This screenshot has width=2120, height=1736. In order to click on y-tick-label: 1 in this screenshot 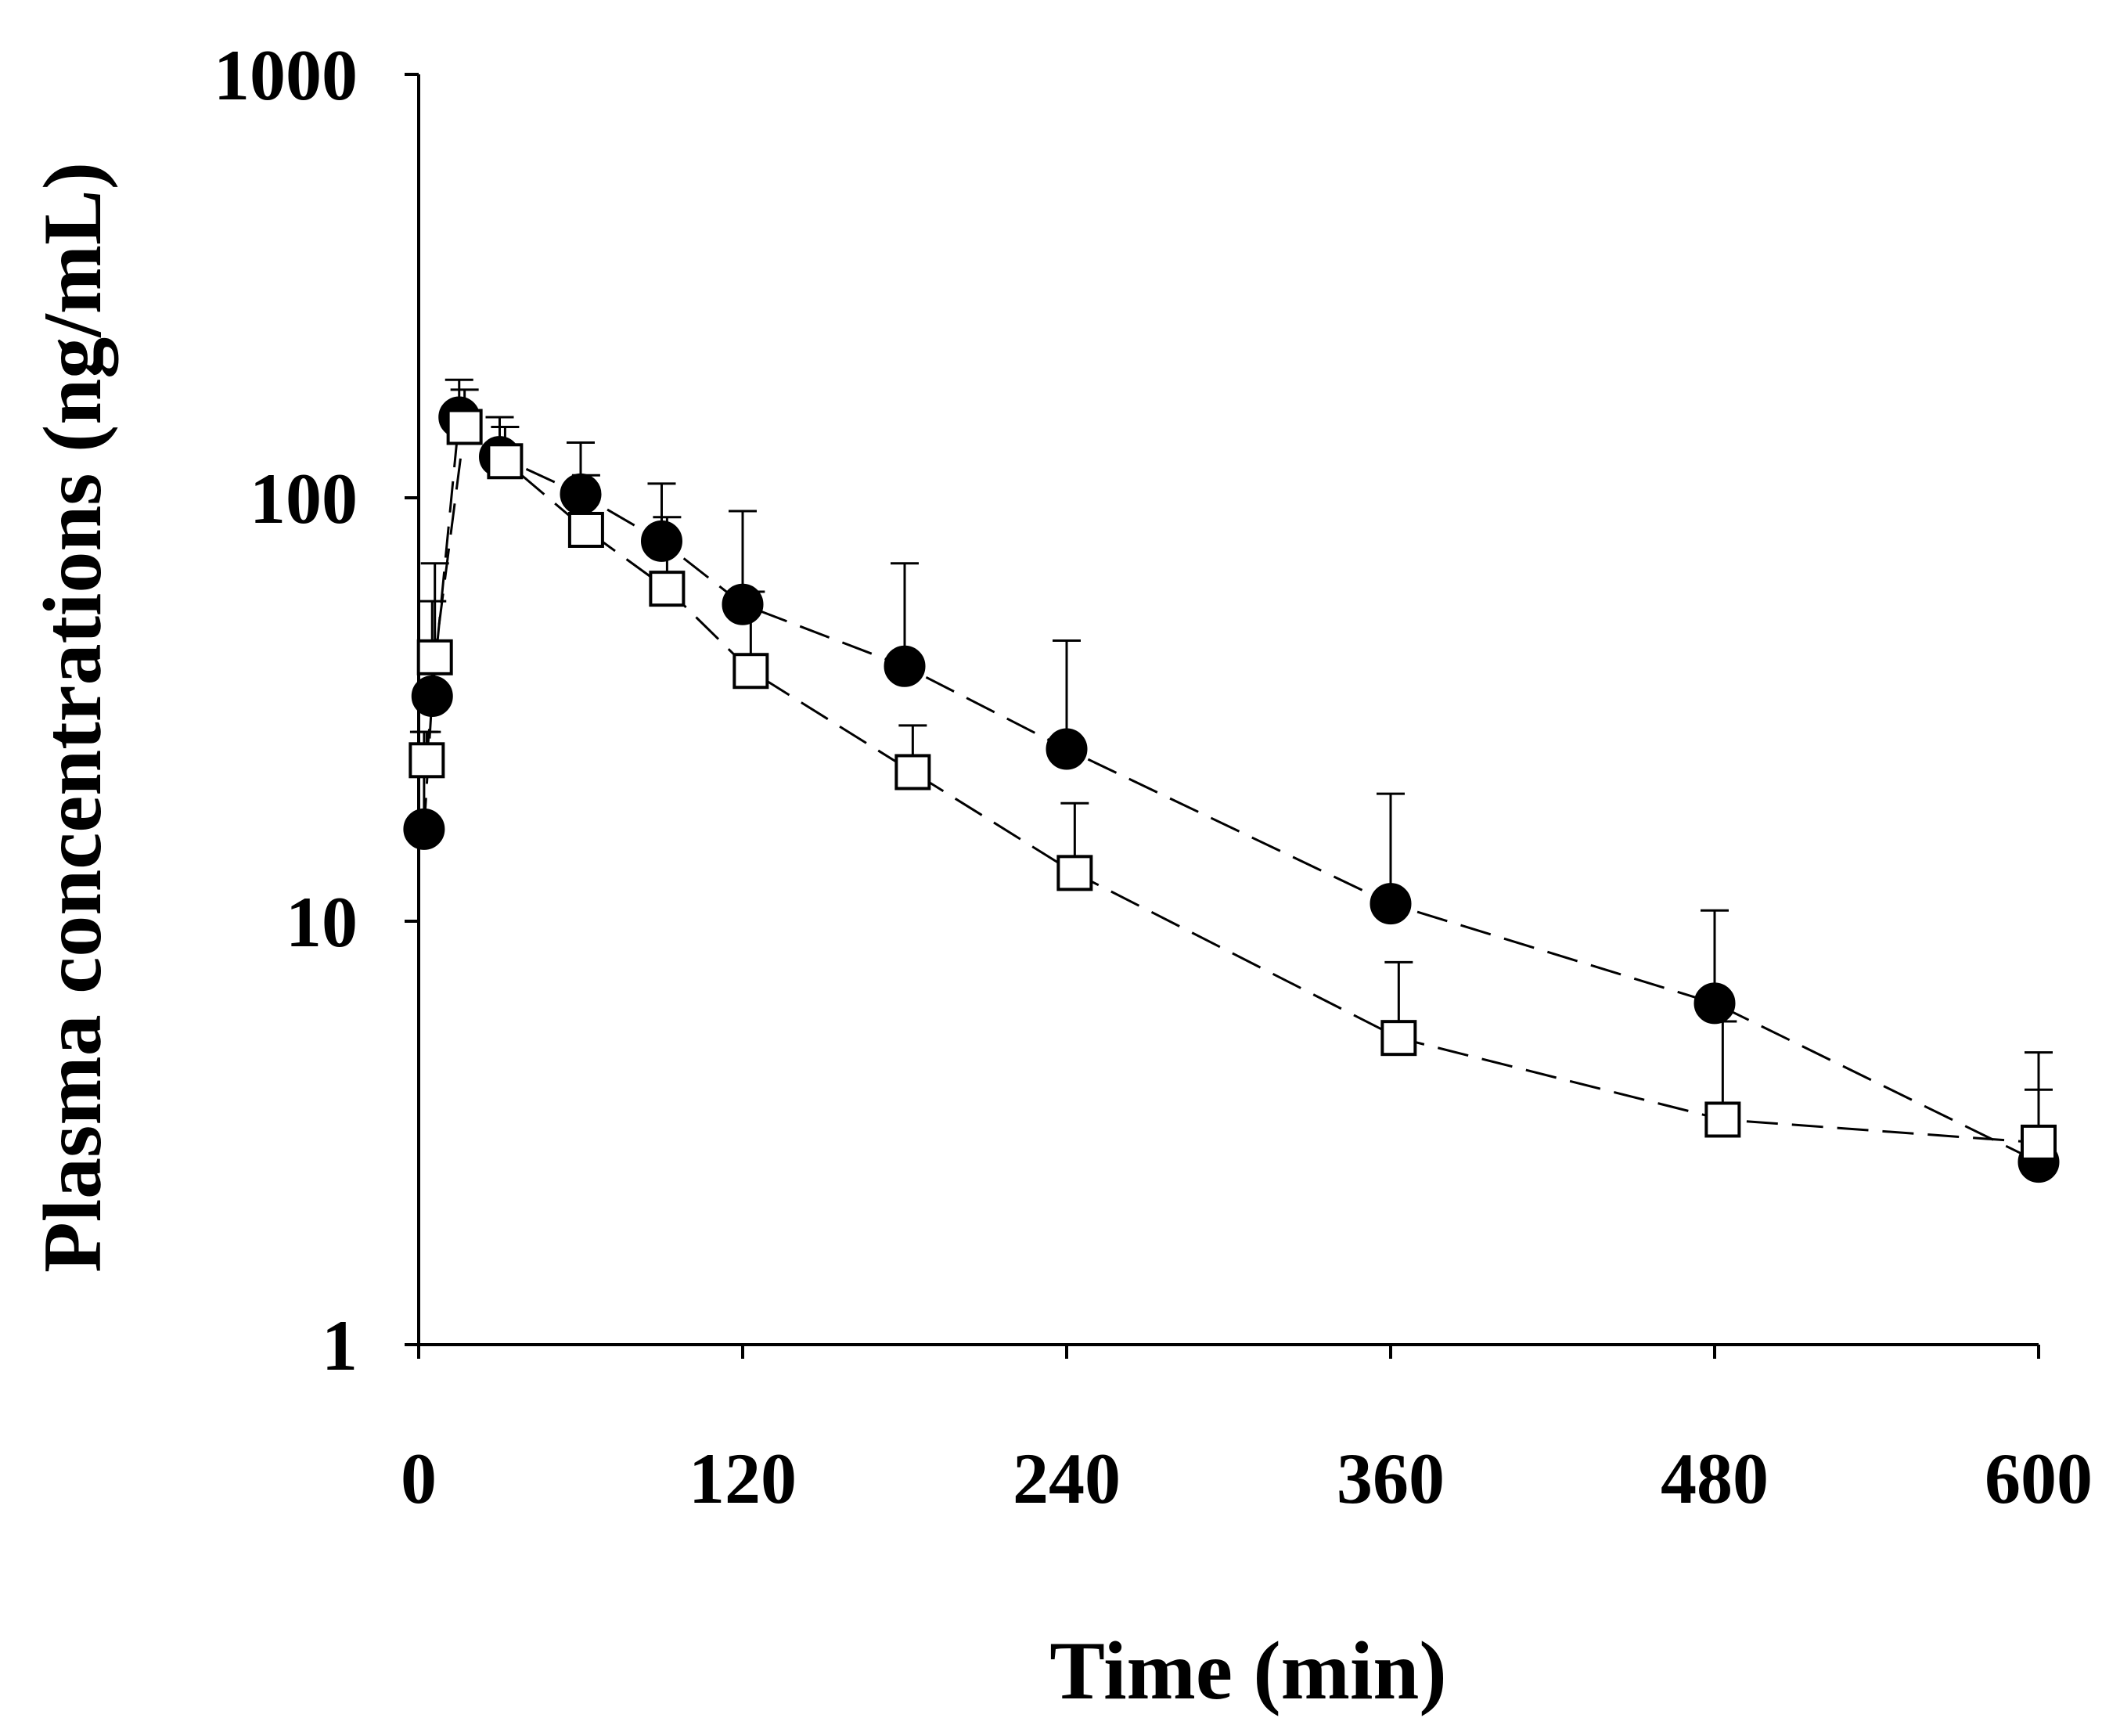, I will do `click(340, 1345)`.